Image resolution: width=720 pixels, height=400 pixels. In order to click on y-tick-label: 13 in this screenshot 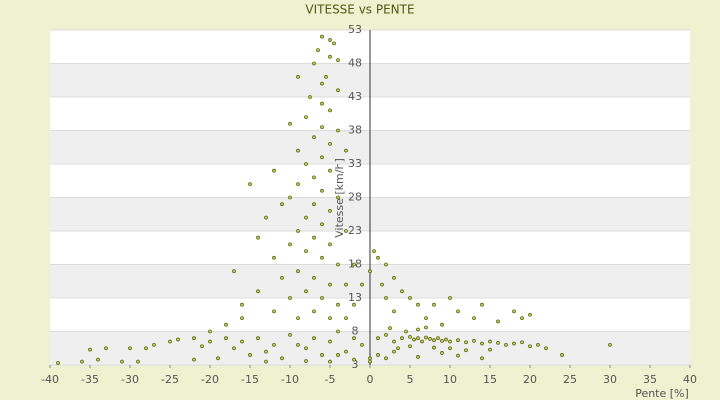, I will do `click(355, 297)`.